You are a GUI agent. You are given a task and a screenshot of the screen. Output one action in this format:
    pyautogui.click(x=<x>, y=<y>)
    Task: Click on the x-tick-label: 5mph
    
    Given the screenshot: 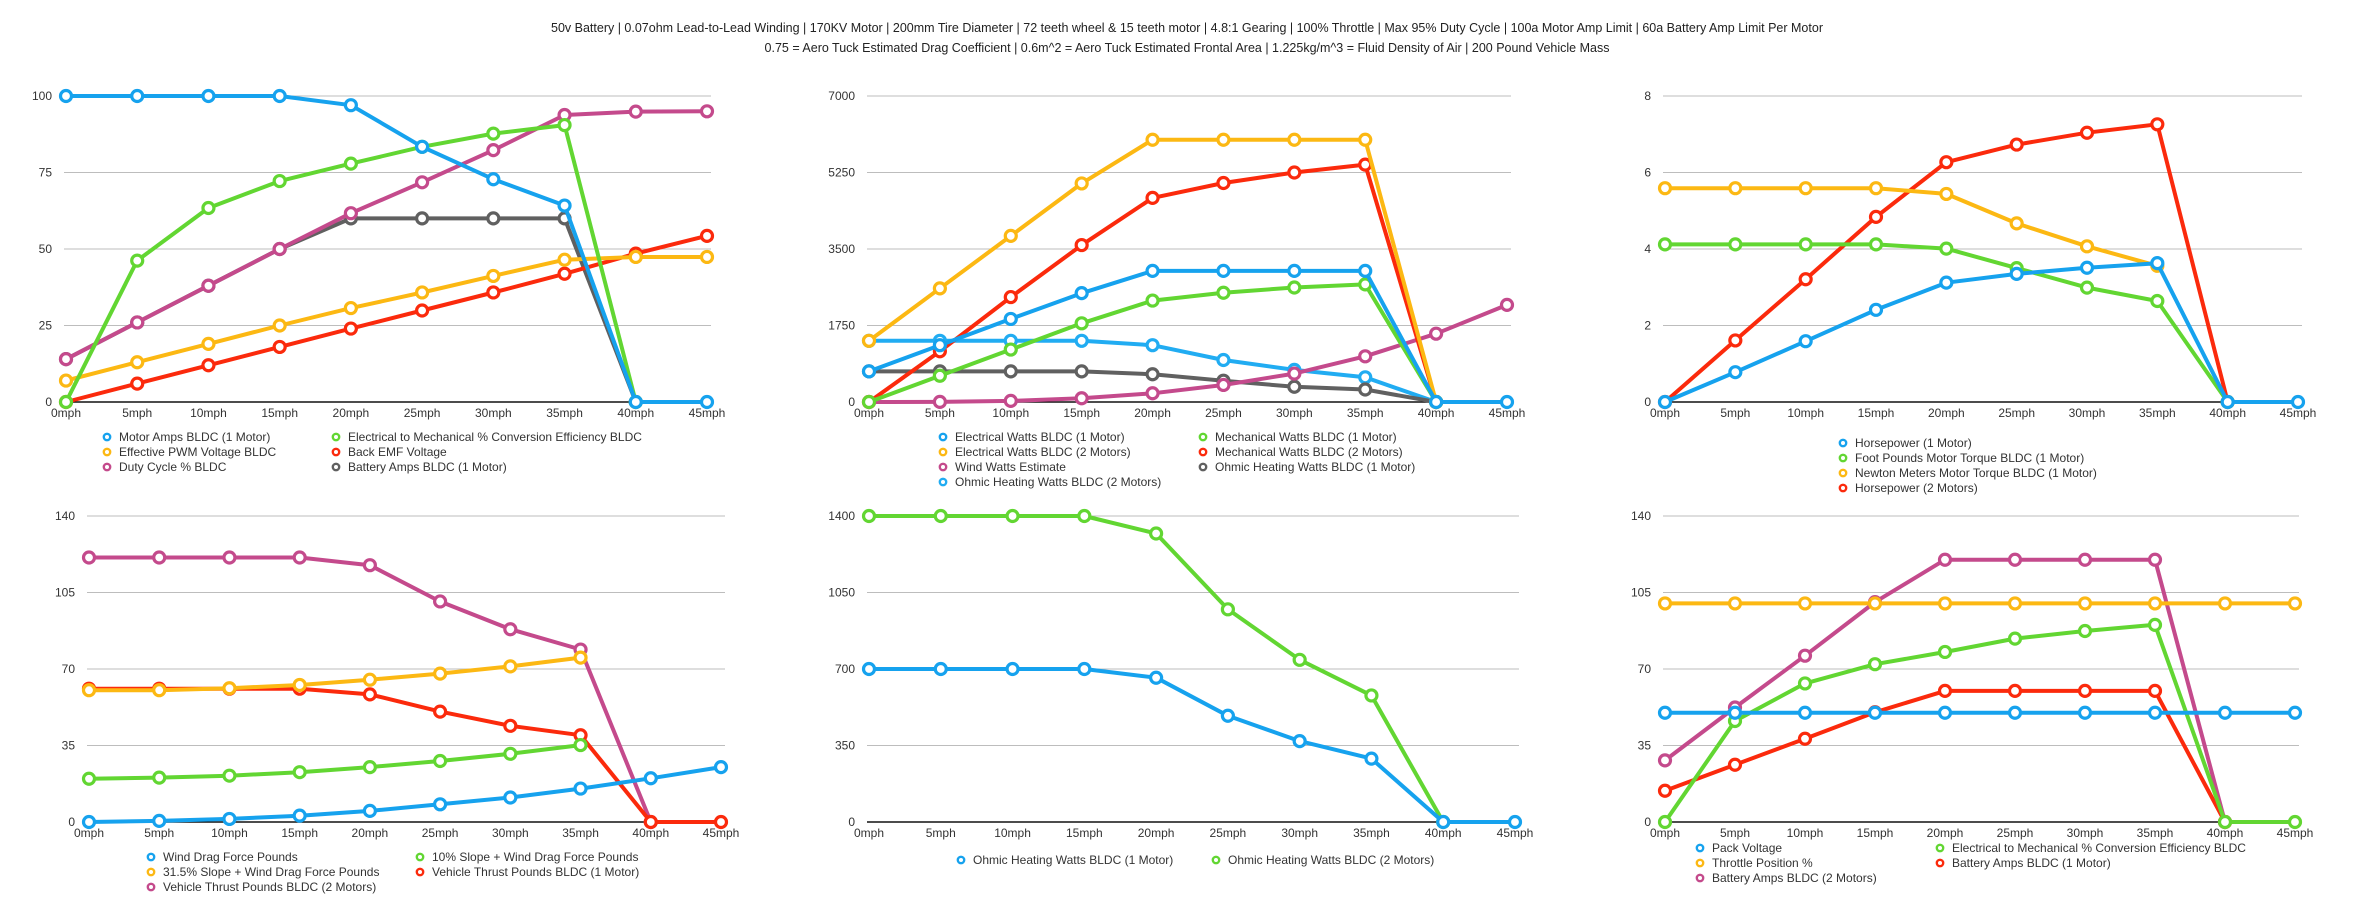 What is the action you would take?
    pyautogui.click(x=137, y=413)
    